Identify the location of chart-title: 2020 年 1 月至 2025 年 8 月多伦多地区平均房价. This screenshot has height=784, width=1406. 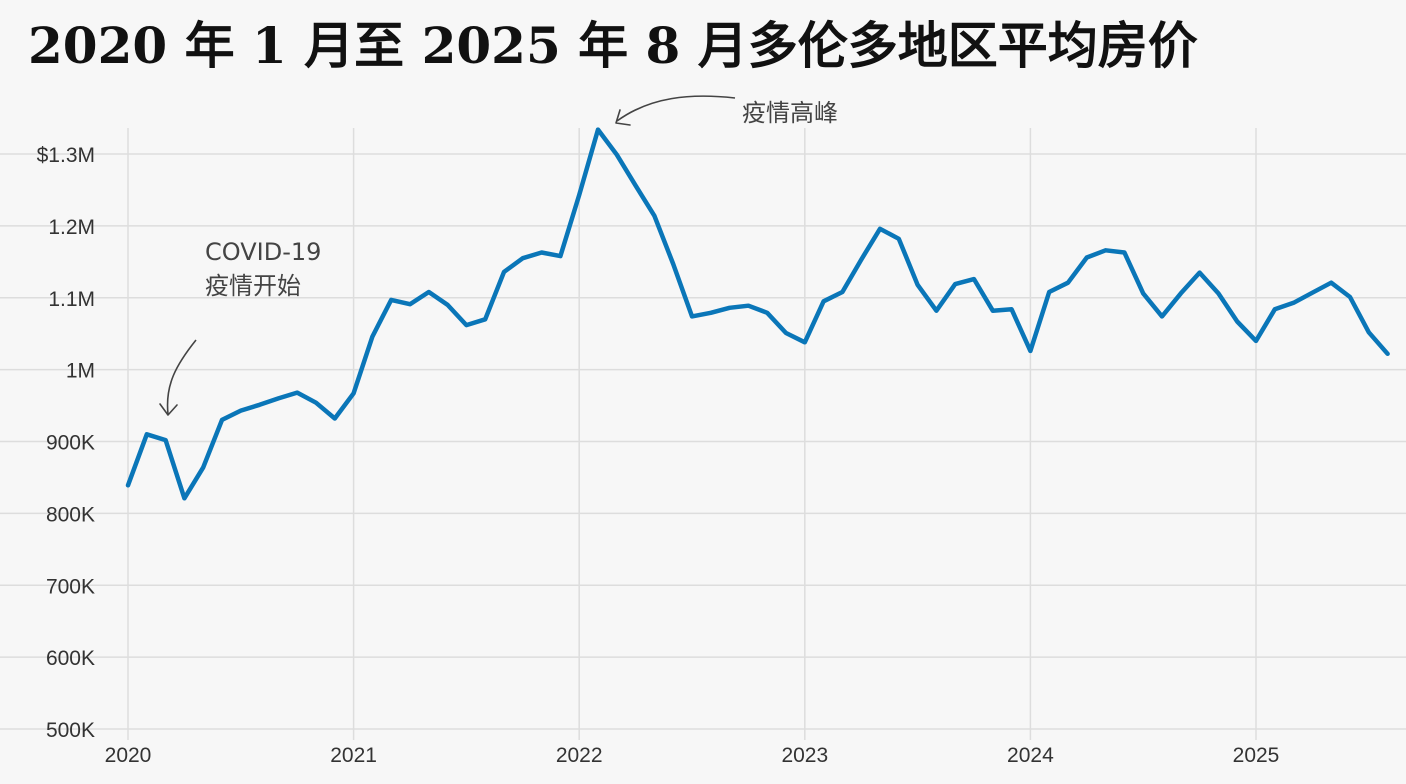
(613, 45).